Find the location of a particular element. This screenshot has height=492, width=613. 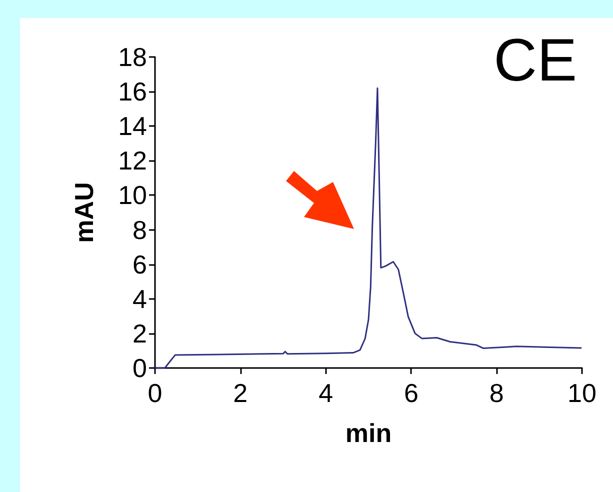

x-tick-label: 8 is located at coordinates (496, 393).